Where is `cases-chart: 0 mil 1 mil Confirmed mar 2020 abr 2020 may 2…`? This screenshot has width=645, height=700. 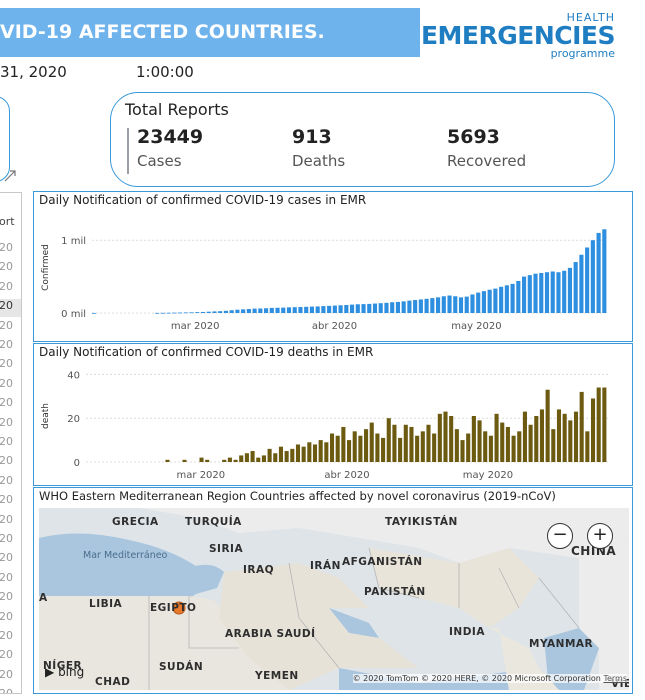
cases-chart: 0 mil 1 mil Confirmed mar 2020 abr 2020 may 2… is located at coordinates (324, 280).